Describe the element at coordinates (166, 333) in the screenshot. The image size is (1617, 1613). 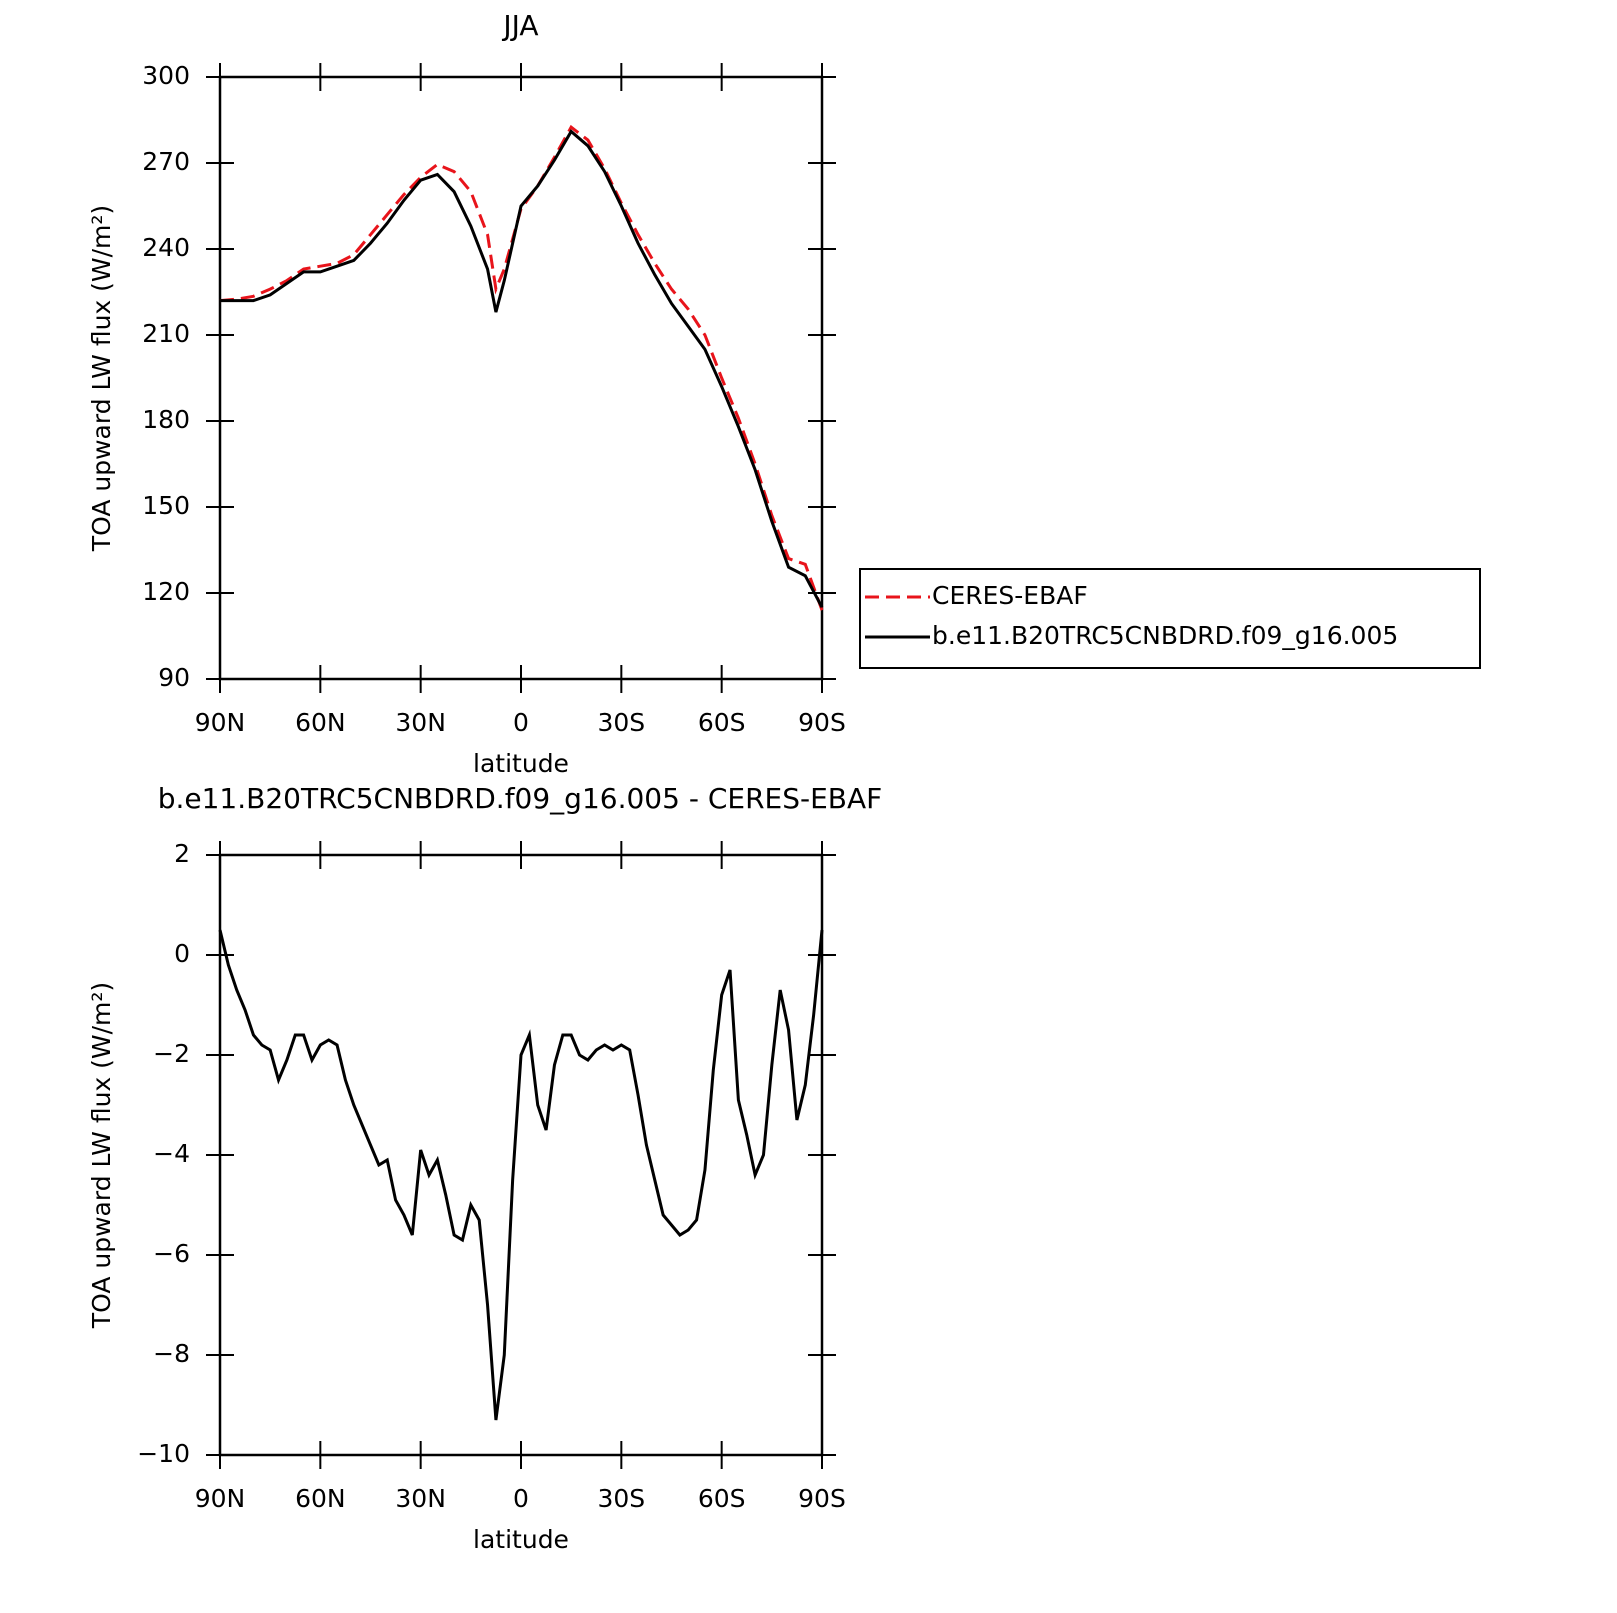
I see `y-tick-label: 210` at that location.